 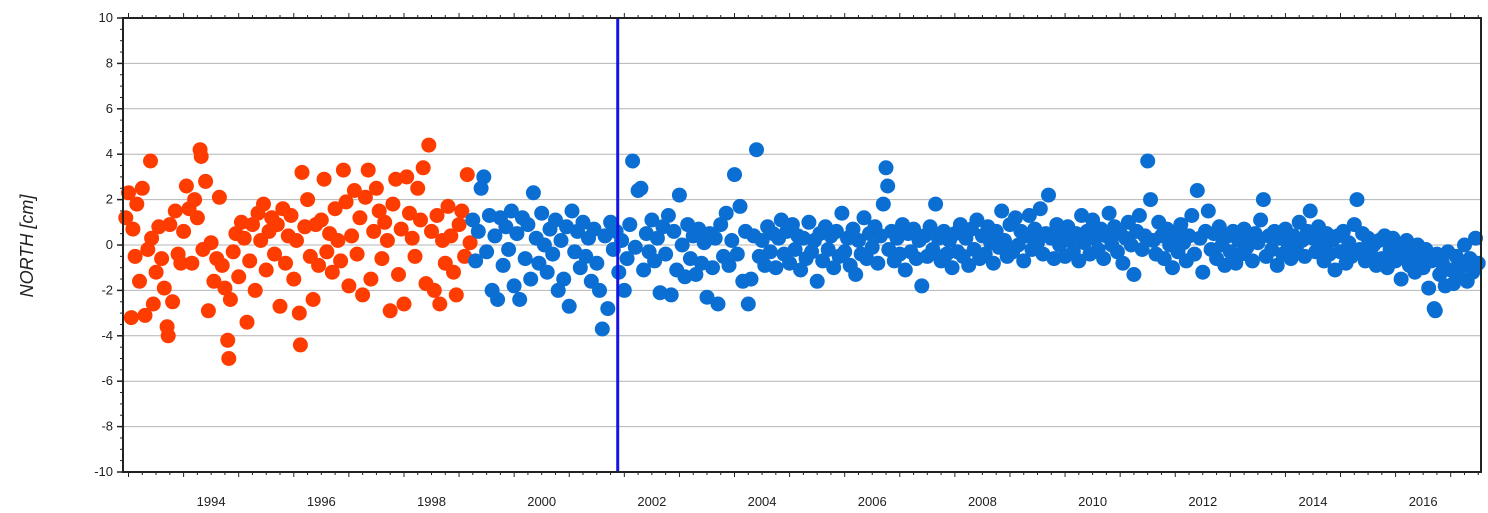 What do you see at coordinates (27, 246) in the screenshot?
I see `y-axis-title: NORTH [cm]` at bounding box center [27, 246].